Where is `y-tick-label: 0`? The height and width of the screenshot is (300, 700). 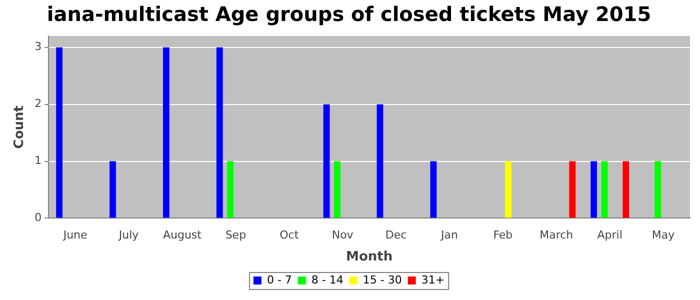 y-tick-label: 0 is located at coordinates (38, 217).